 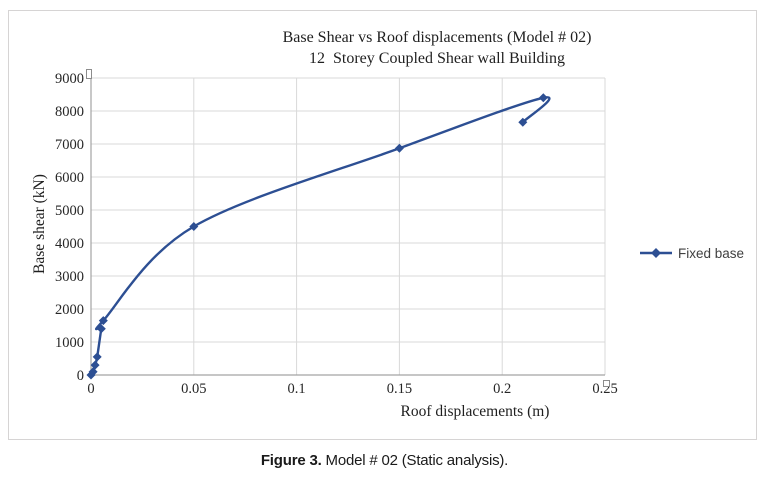 I want to click on x-tick-label: 0.1, so click(x=297, y=389).